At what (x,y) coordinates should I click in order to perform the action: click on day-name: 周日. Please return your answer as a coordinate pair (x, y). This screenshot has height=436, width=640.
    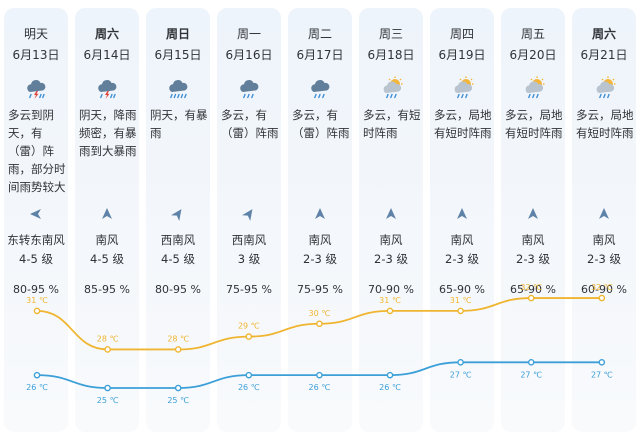
    Looking at the image, I should click on (177, 34).